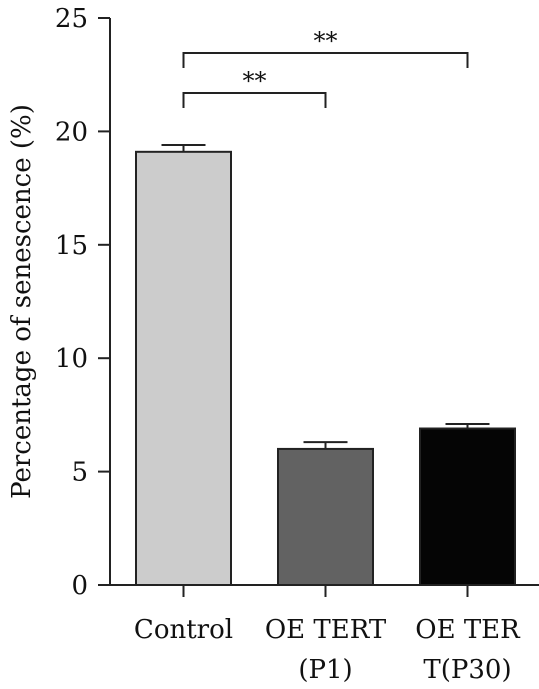 This screenshot has height=689, width=539. What do you see at coordinates (71, 359) in the screenshot?
I see `y-tick-label: 10` at bounding box center [71, 359].